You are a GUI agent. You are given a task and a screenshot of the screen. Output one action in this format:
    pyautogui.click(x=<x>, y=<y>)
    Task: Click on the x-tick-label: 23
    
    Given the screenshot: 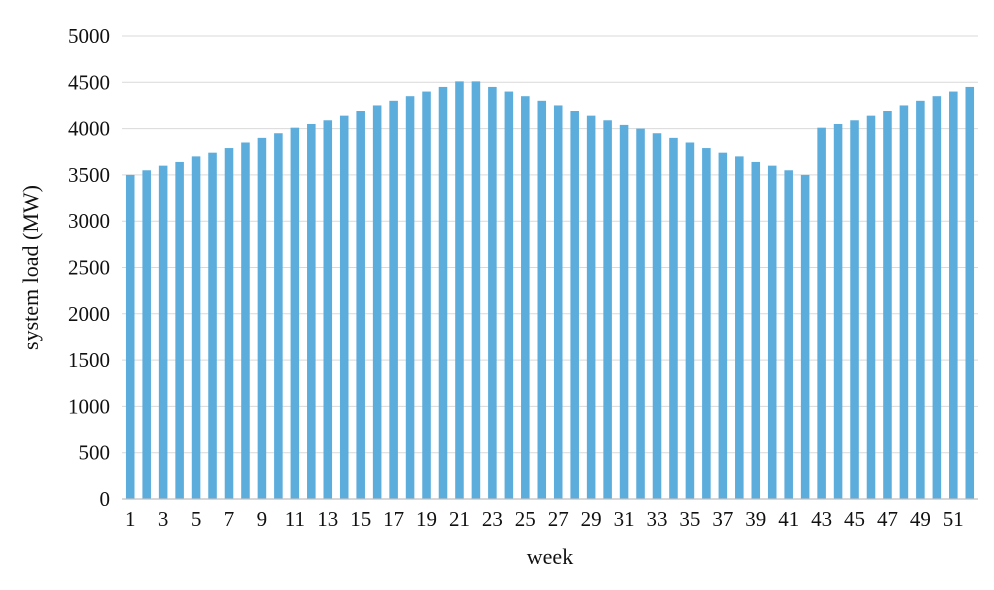 What is the action you would take?
    pyautogui.click(x=492, y=519)
    